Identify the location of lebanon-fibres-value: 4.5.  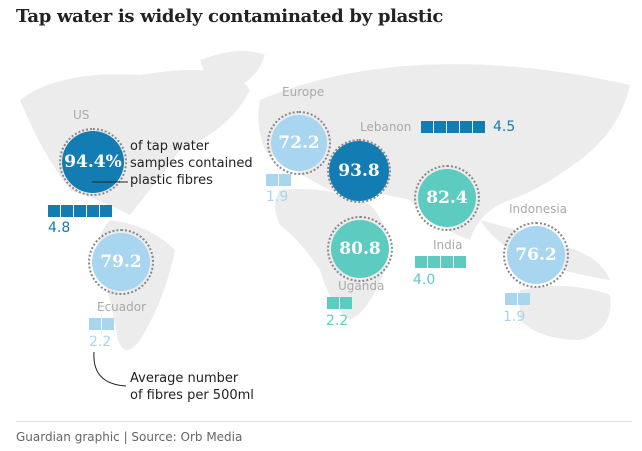
(504, 127).